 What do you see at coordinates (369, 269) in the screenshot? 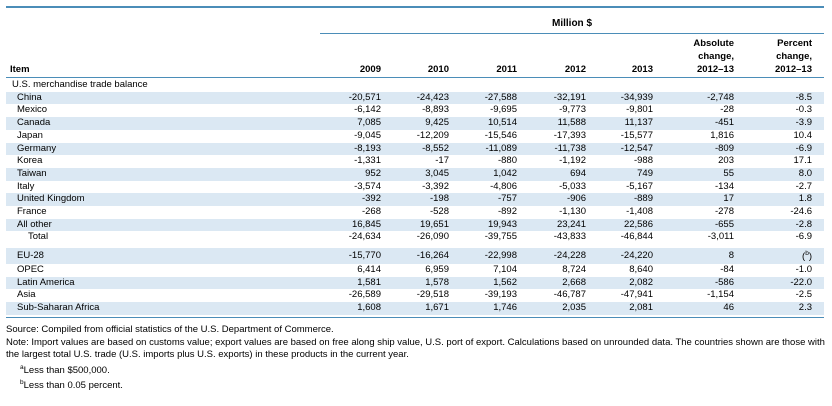
I see `cell-value: 6,414` at bounding box center [369, 269].